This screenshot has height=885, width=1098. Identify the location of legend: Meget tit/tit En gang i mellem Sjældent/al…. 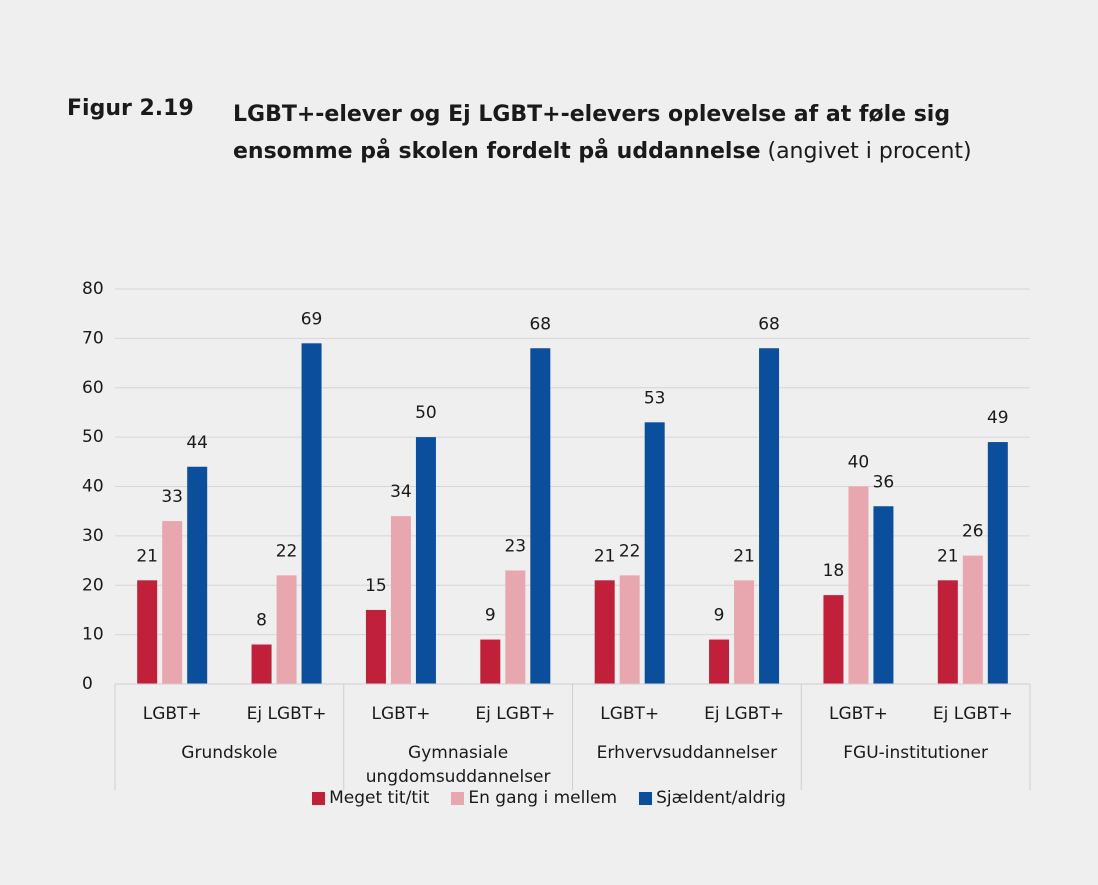
(549, 798).